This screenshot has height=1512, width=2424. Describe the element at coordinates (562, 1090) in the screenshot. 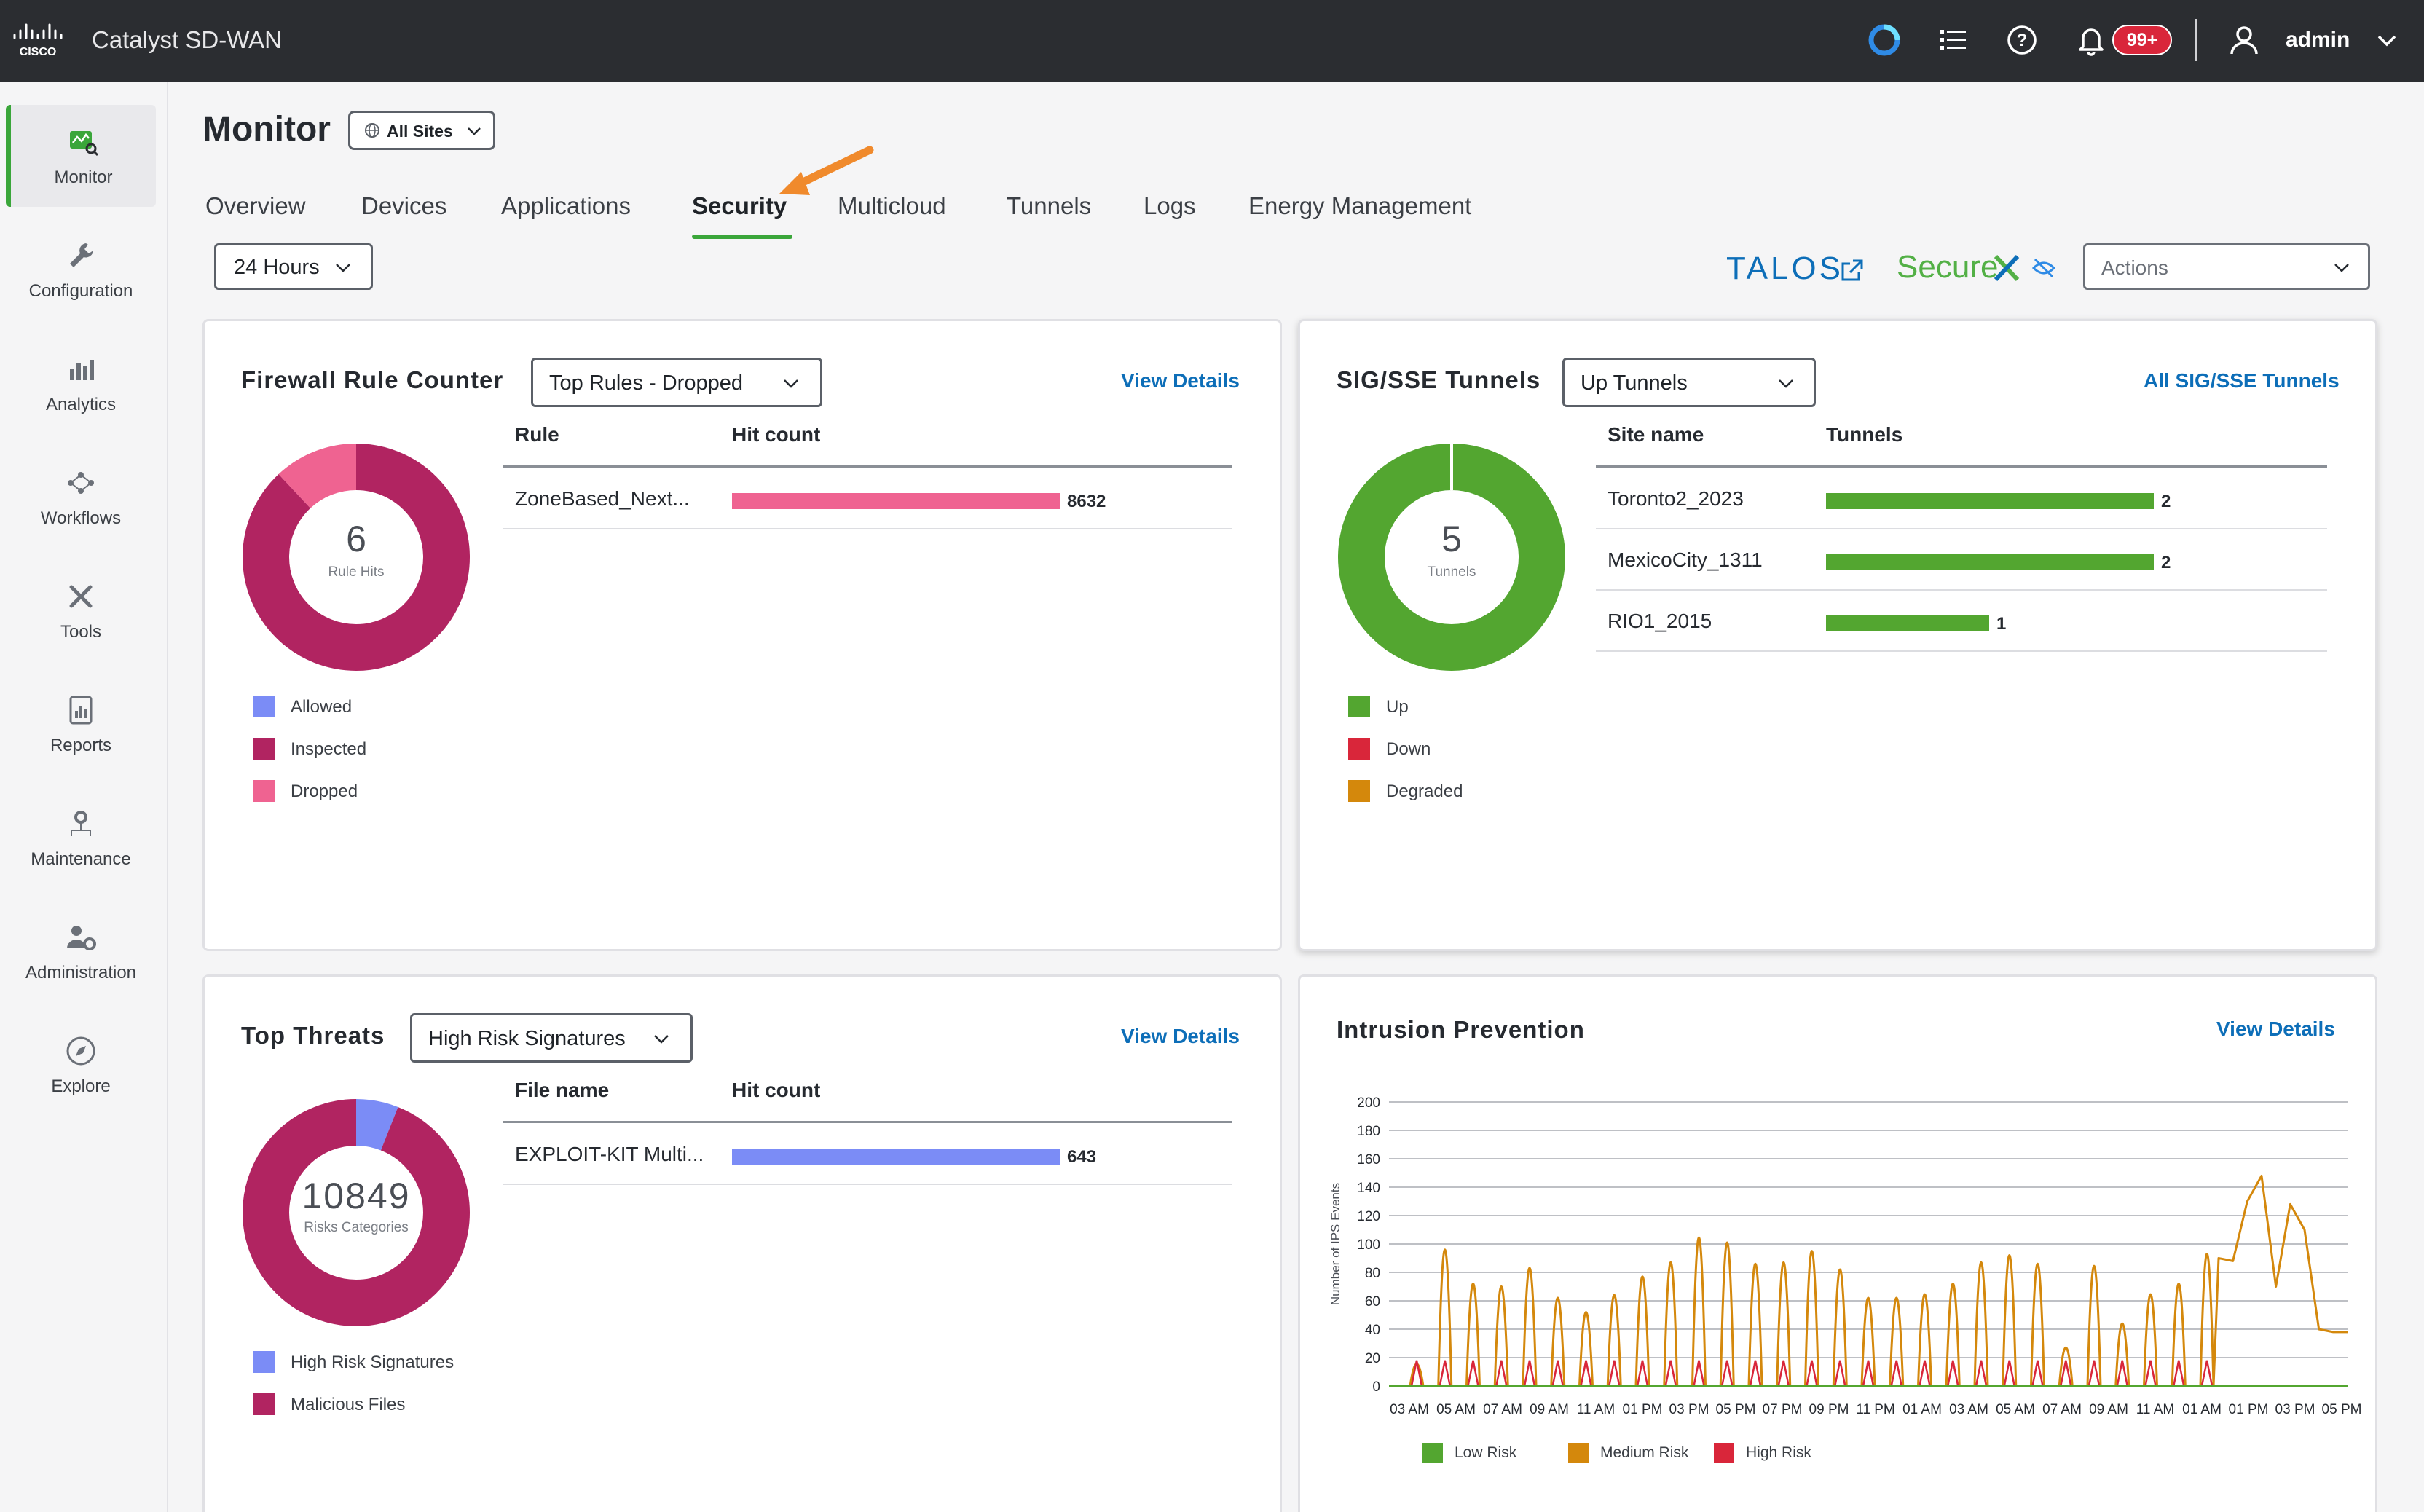

I see `column-header-file-name: File name` at that location.